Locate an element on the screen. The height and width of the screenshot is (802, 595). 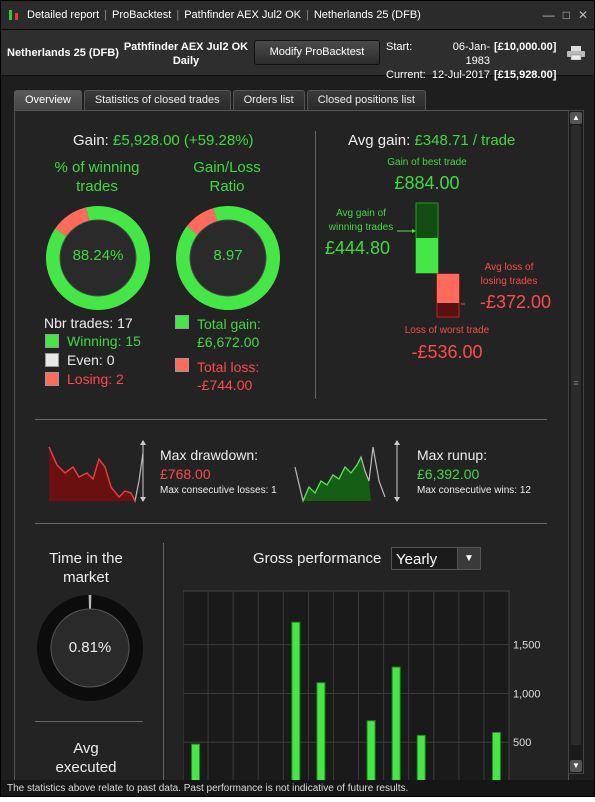
tab-closed-positions-list: Closed positions list is located at coordinates (366, 100).